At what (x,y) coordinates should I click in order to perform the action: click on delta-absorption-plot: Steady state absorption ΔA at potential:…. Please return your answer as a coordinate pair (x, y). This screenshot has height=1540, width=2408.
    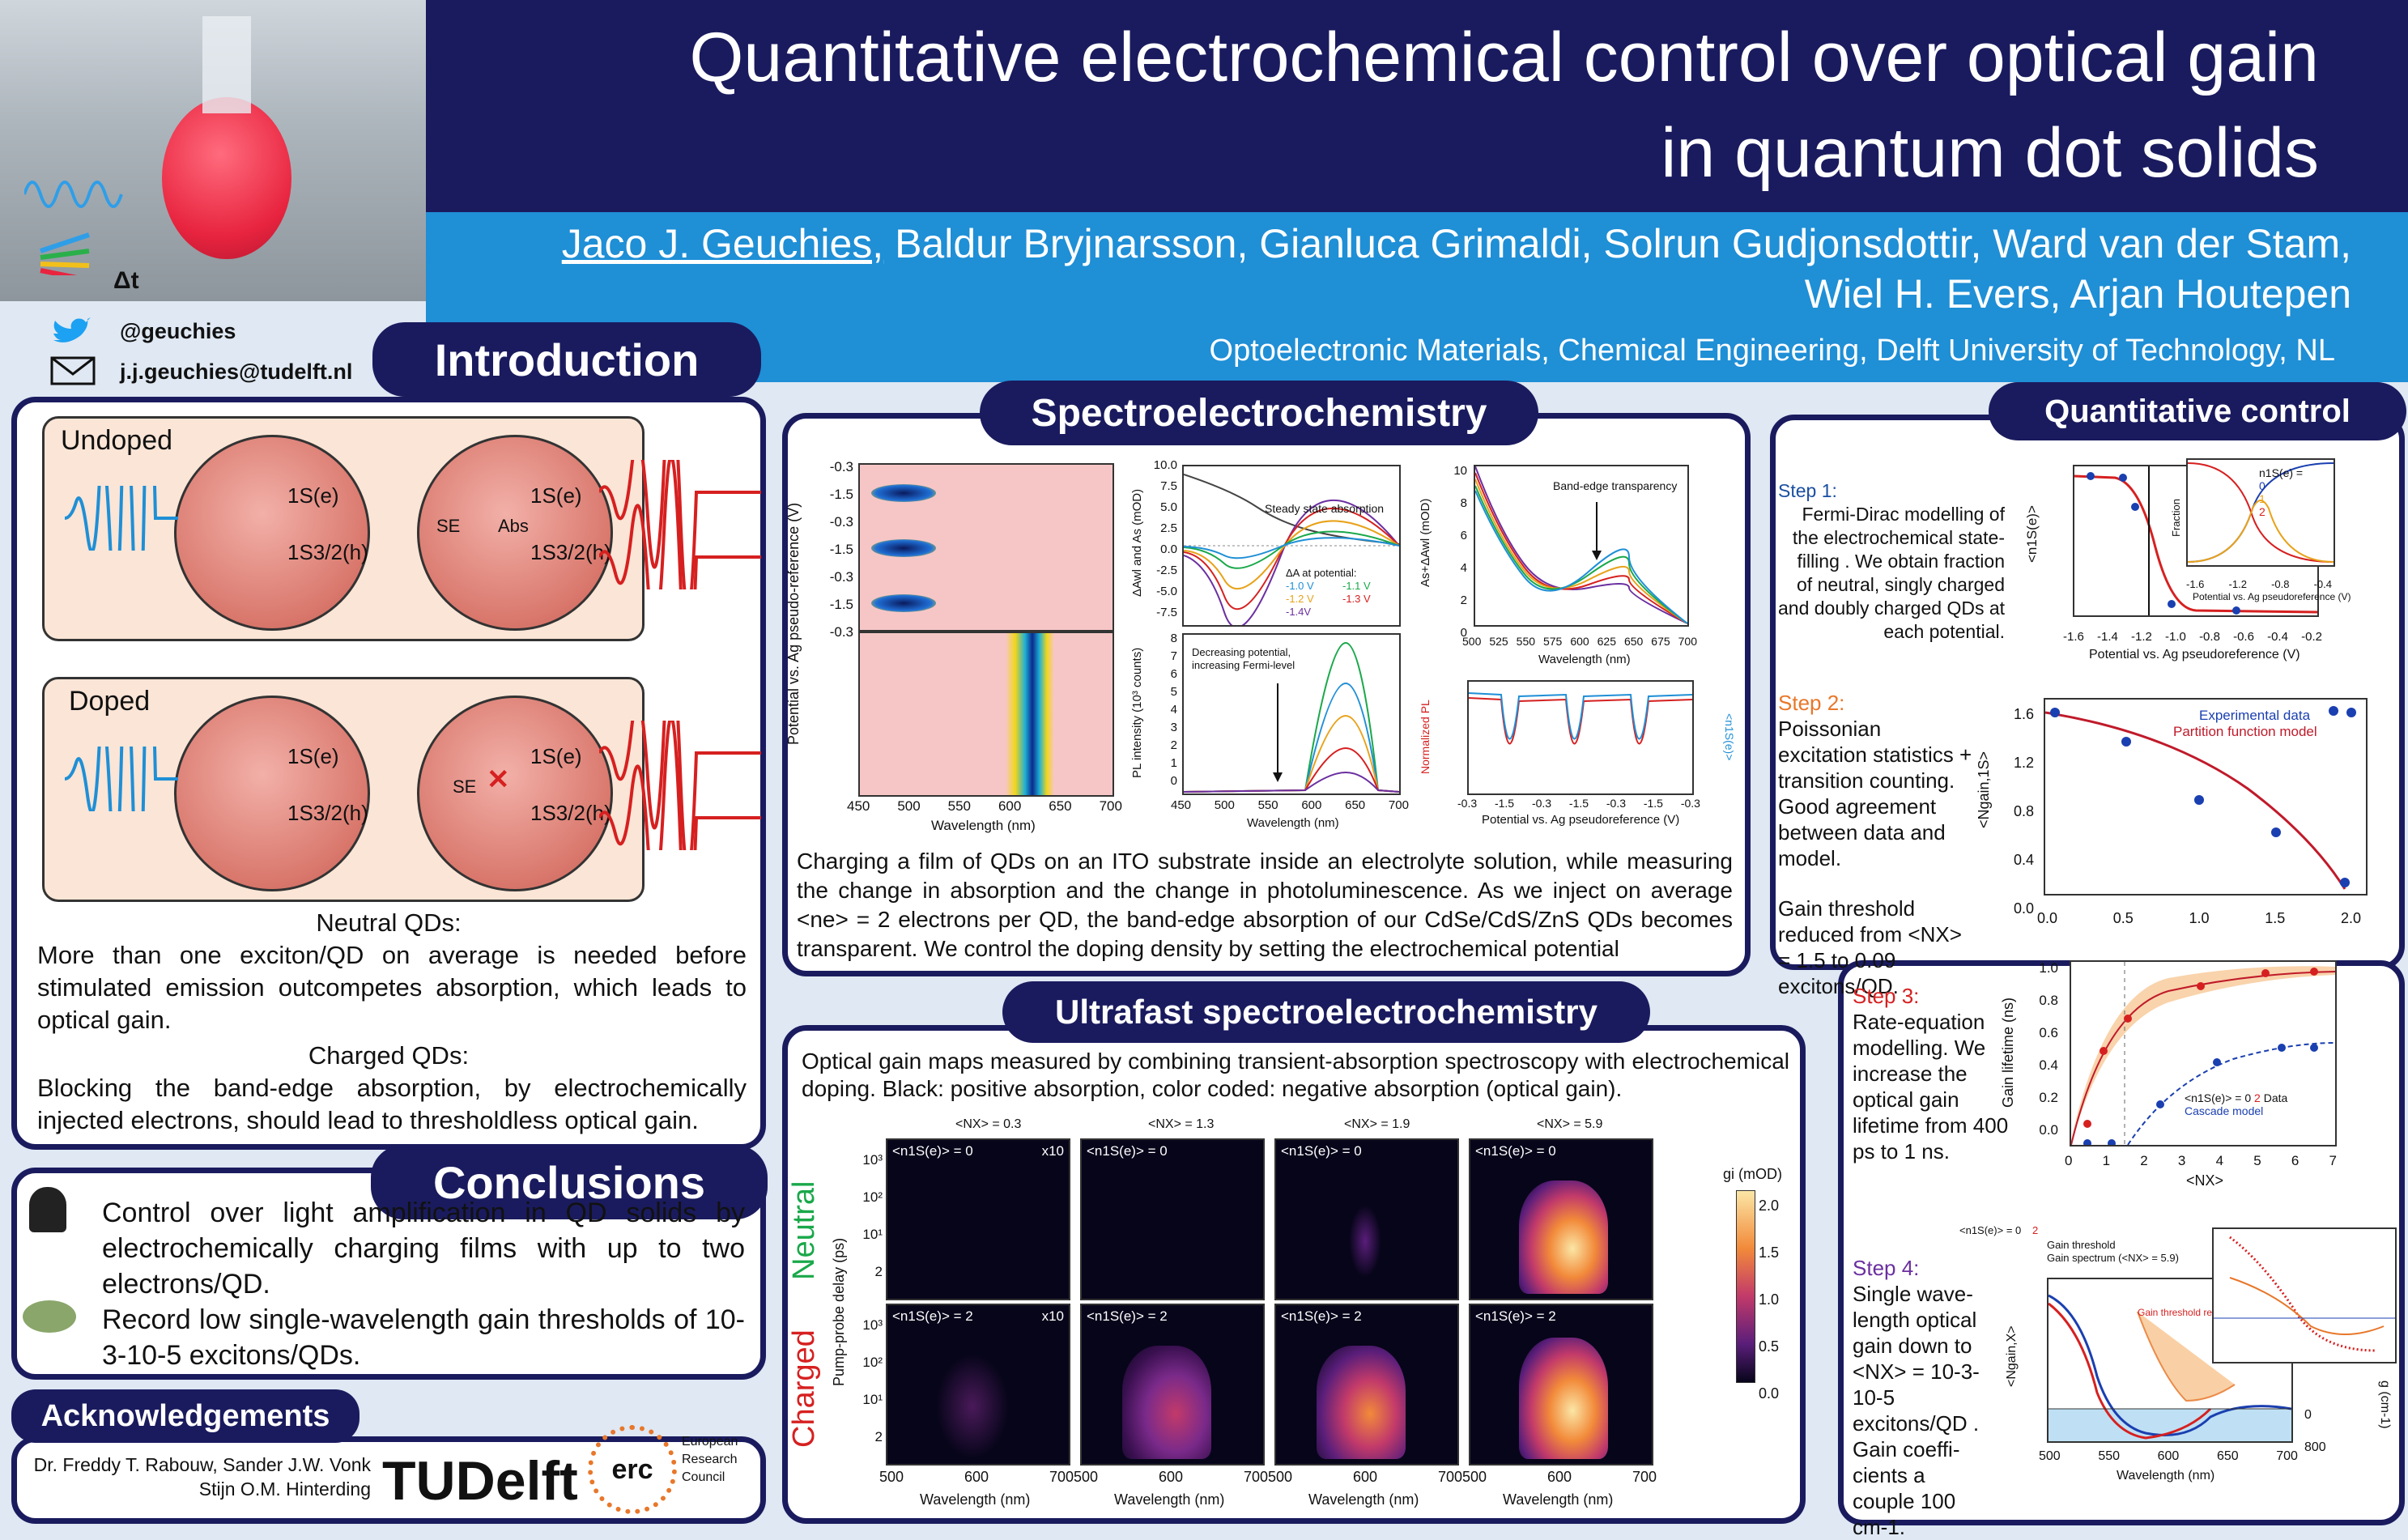
    Looking at the image, I should click on (1292, 546).